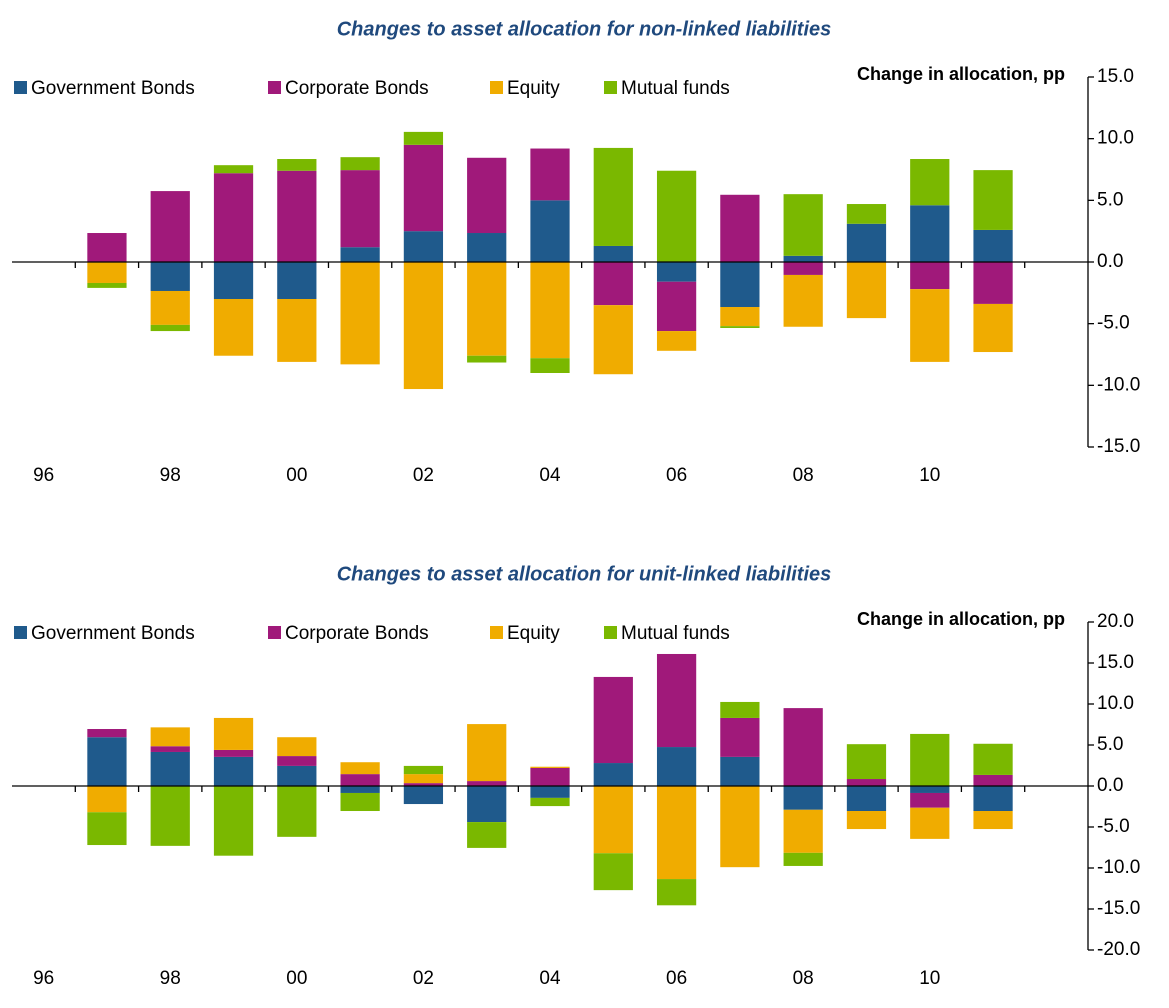  Describe the element at coordinates (675, 88) in the screenshot. I see `legend-label: Mutual funds` at that location.